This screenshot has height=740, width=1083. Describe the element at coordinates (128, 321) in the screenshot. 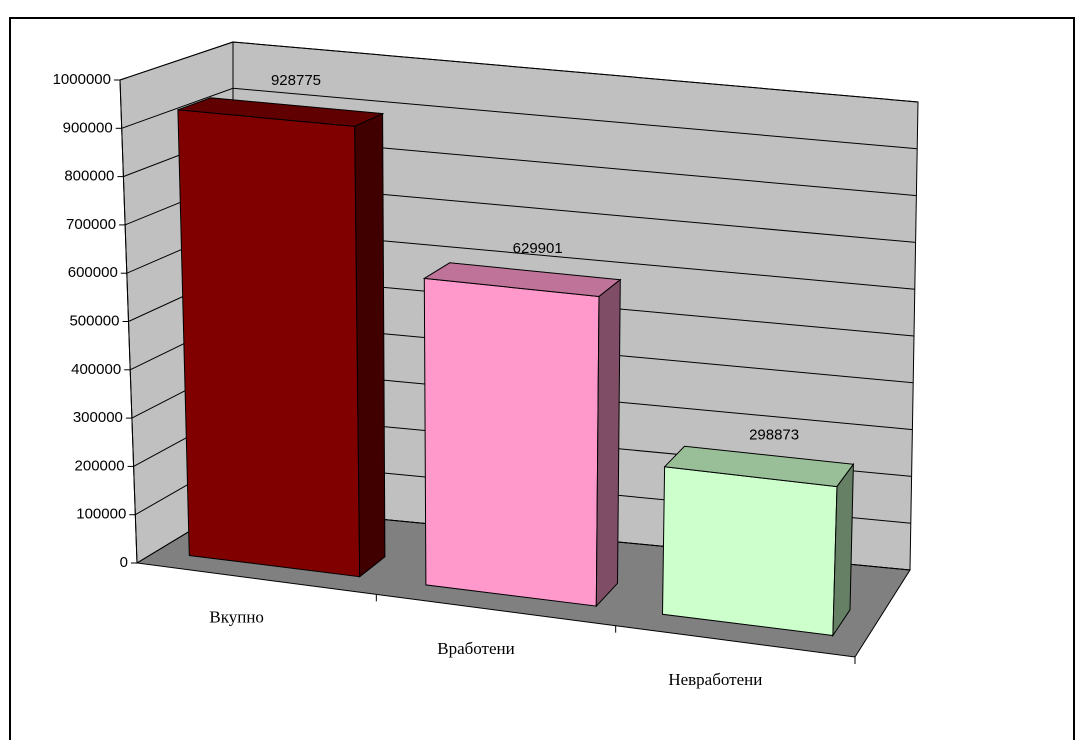

I see `y-axis` at that location.